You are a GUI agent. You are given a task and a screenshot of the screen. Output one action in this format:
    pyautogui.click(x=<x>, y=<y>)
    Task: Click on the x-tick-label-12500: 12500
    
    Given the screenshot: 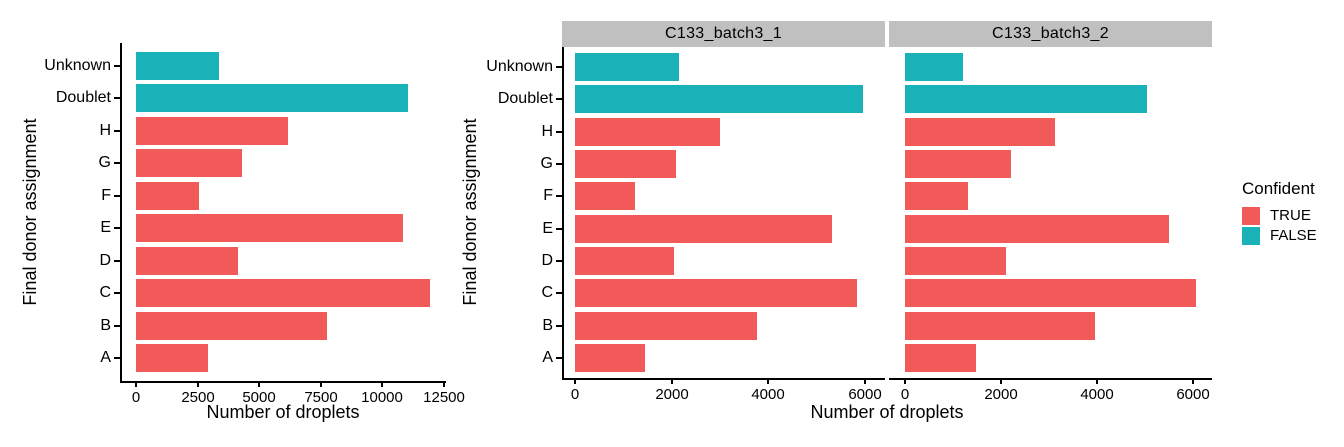 What is the action you would take?
    pyautogui.click(x=444, y=397)
    